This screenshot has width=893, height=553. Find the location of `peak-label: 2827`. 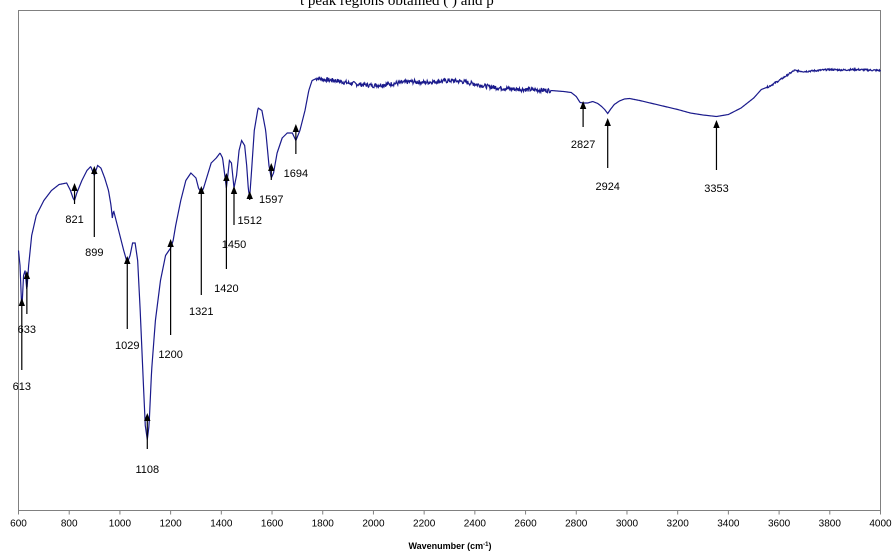

peak-label: 2827 is located at coordinates (583, 145).